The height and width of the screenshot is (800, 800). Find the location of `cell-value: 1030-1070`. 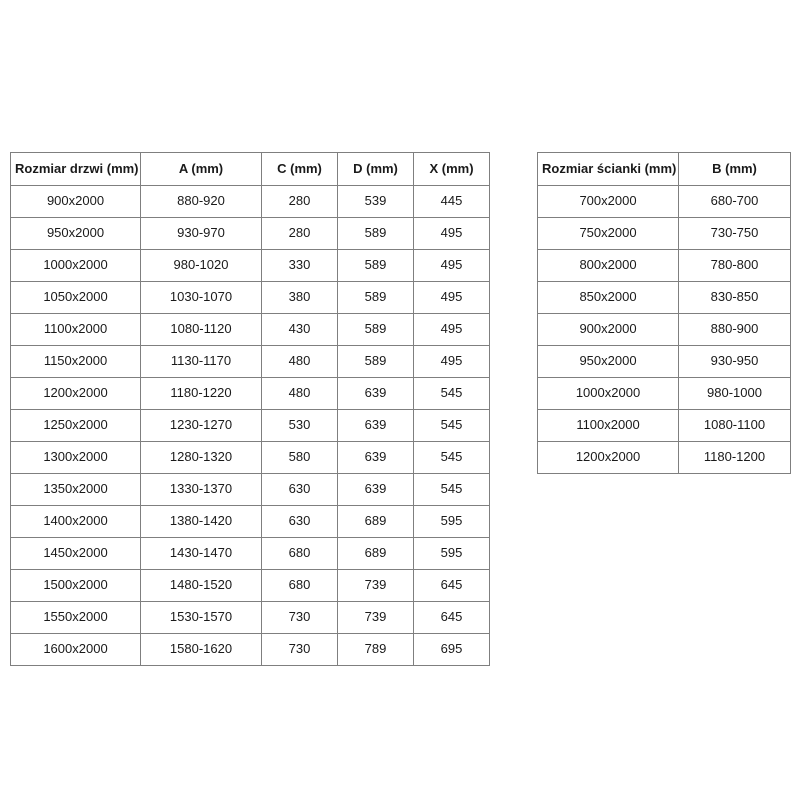

cell-value: 1030-1070 is located at coordinates (201, 297).